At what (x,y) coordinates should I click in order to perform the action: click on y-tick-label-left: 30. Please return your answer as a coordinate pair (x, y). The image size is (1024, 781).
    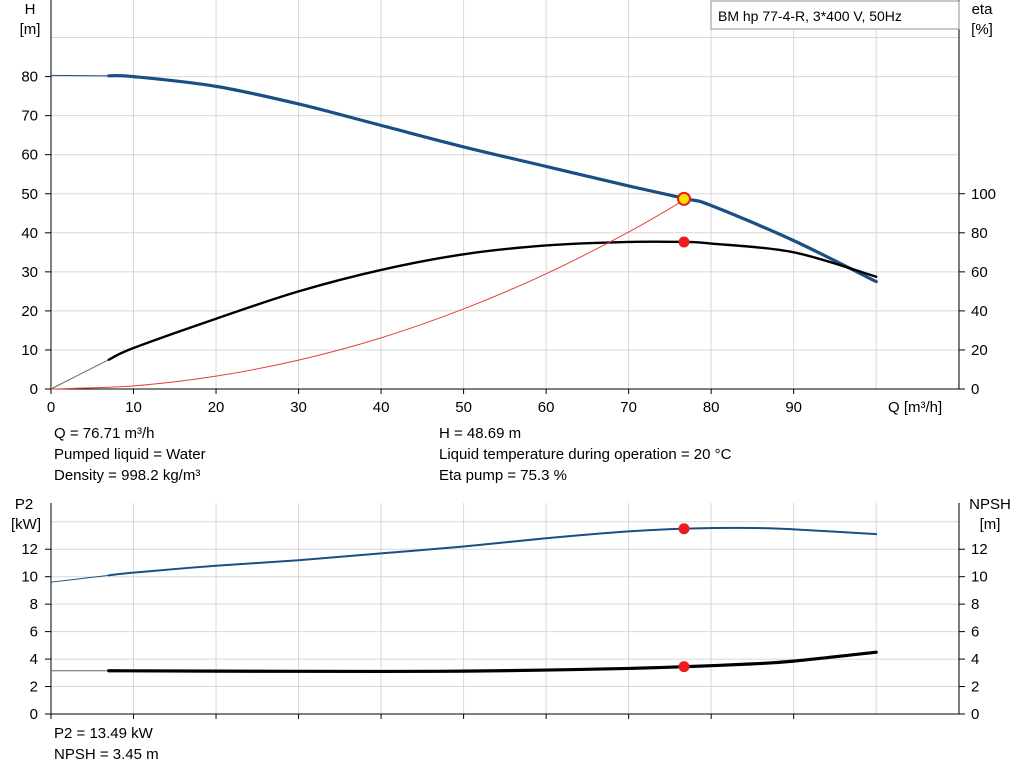
    Looking at the image, I should click on (29, 272).